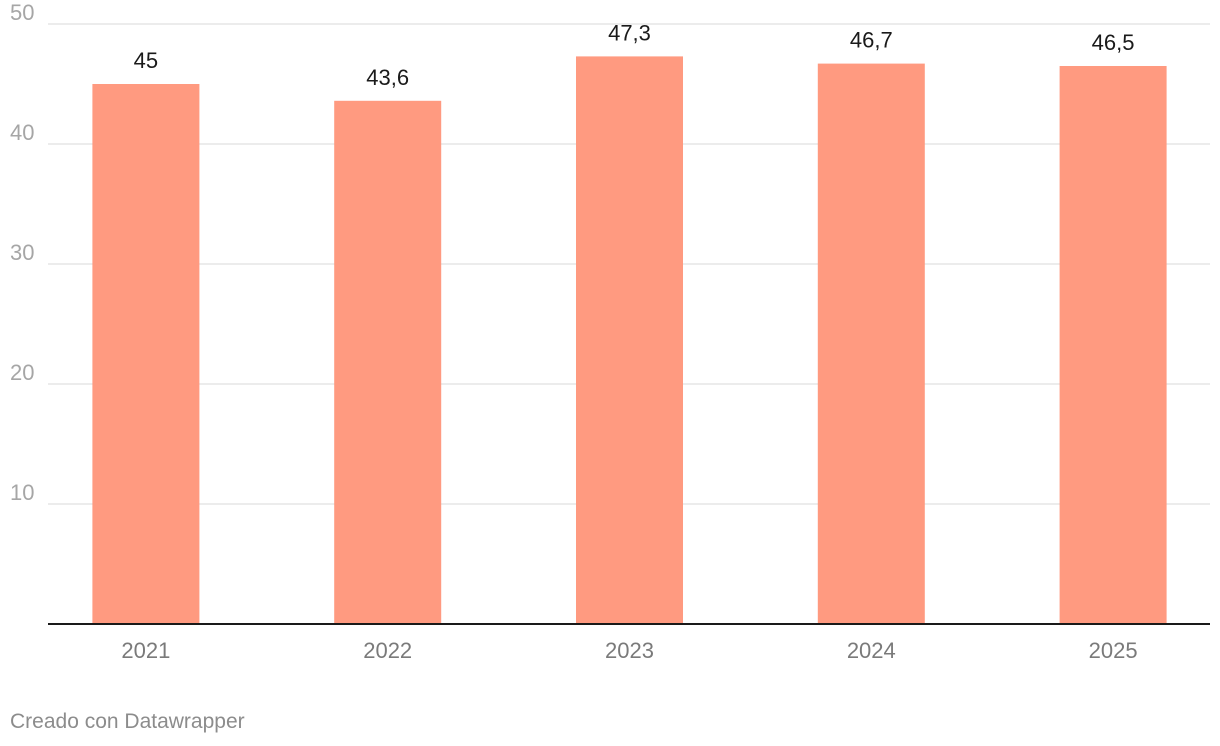 The width and height of the screenshot is (1220, 746). What do you see at coordinates (1113, 42) in the screenshot?
I see `bar-value-label: 46,5` at bounding box center [1113, 42].